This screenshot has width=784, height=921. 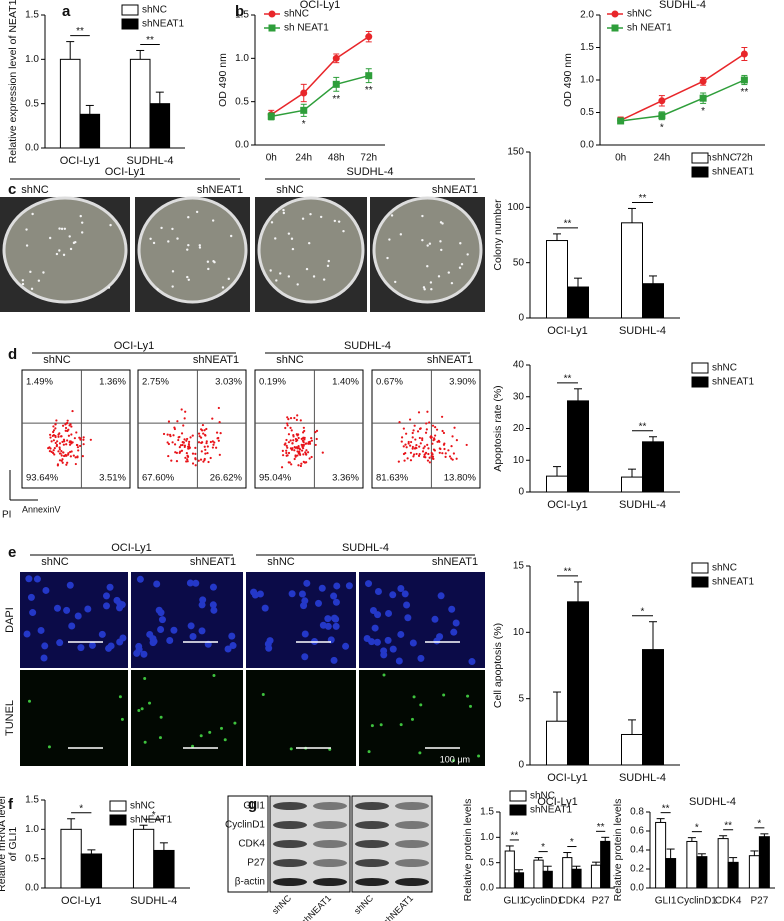 I want to click on y-axis-label: OD 490 nm, so click(x=568, y=80).